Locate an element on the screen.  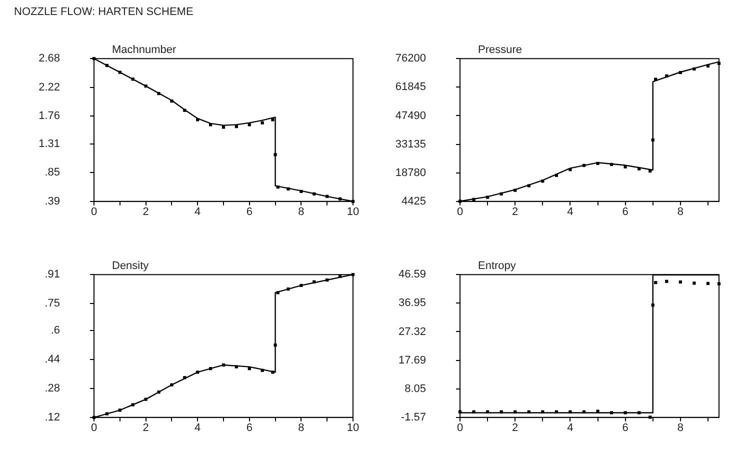
y-tick-label: .28 is located at coordinates (52, 388).